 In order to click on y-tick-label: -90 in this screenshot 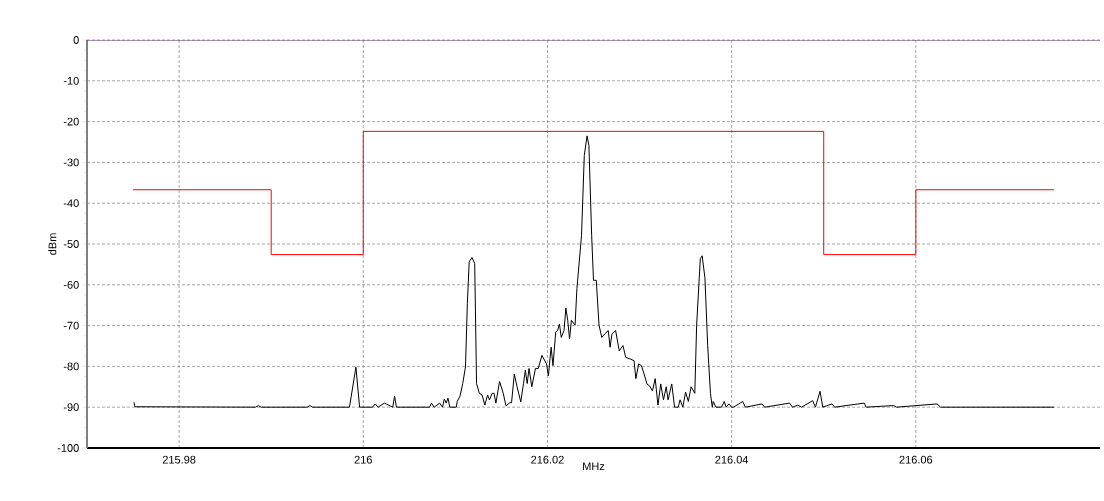, I will do `click(71, 407)`.